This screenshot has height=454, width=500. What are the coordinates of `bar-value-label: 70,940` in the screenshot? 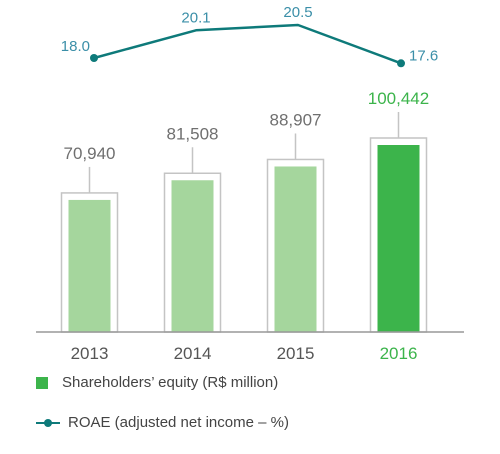 It's located at (90, 153).